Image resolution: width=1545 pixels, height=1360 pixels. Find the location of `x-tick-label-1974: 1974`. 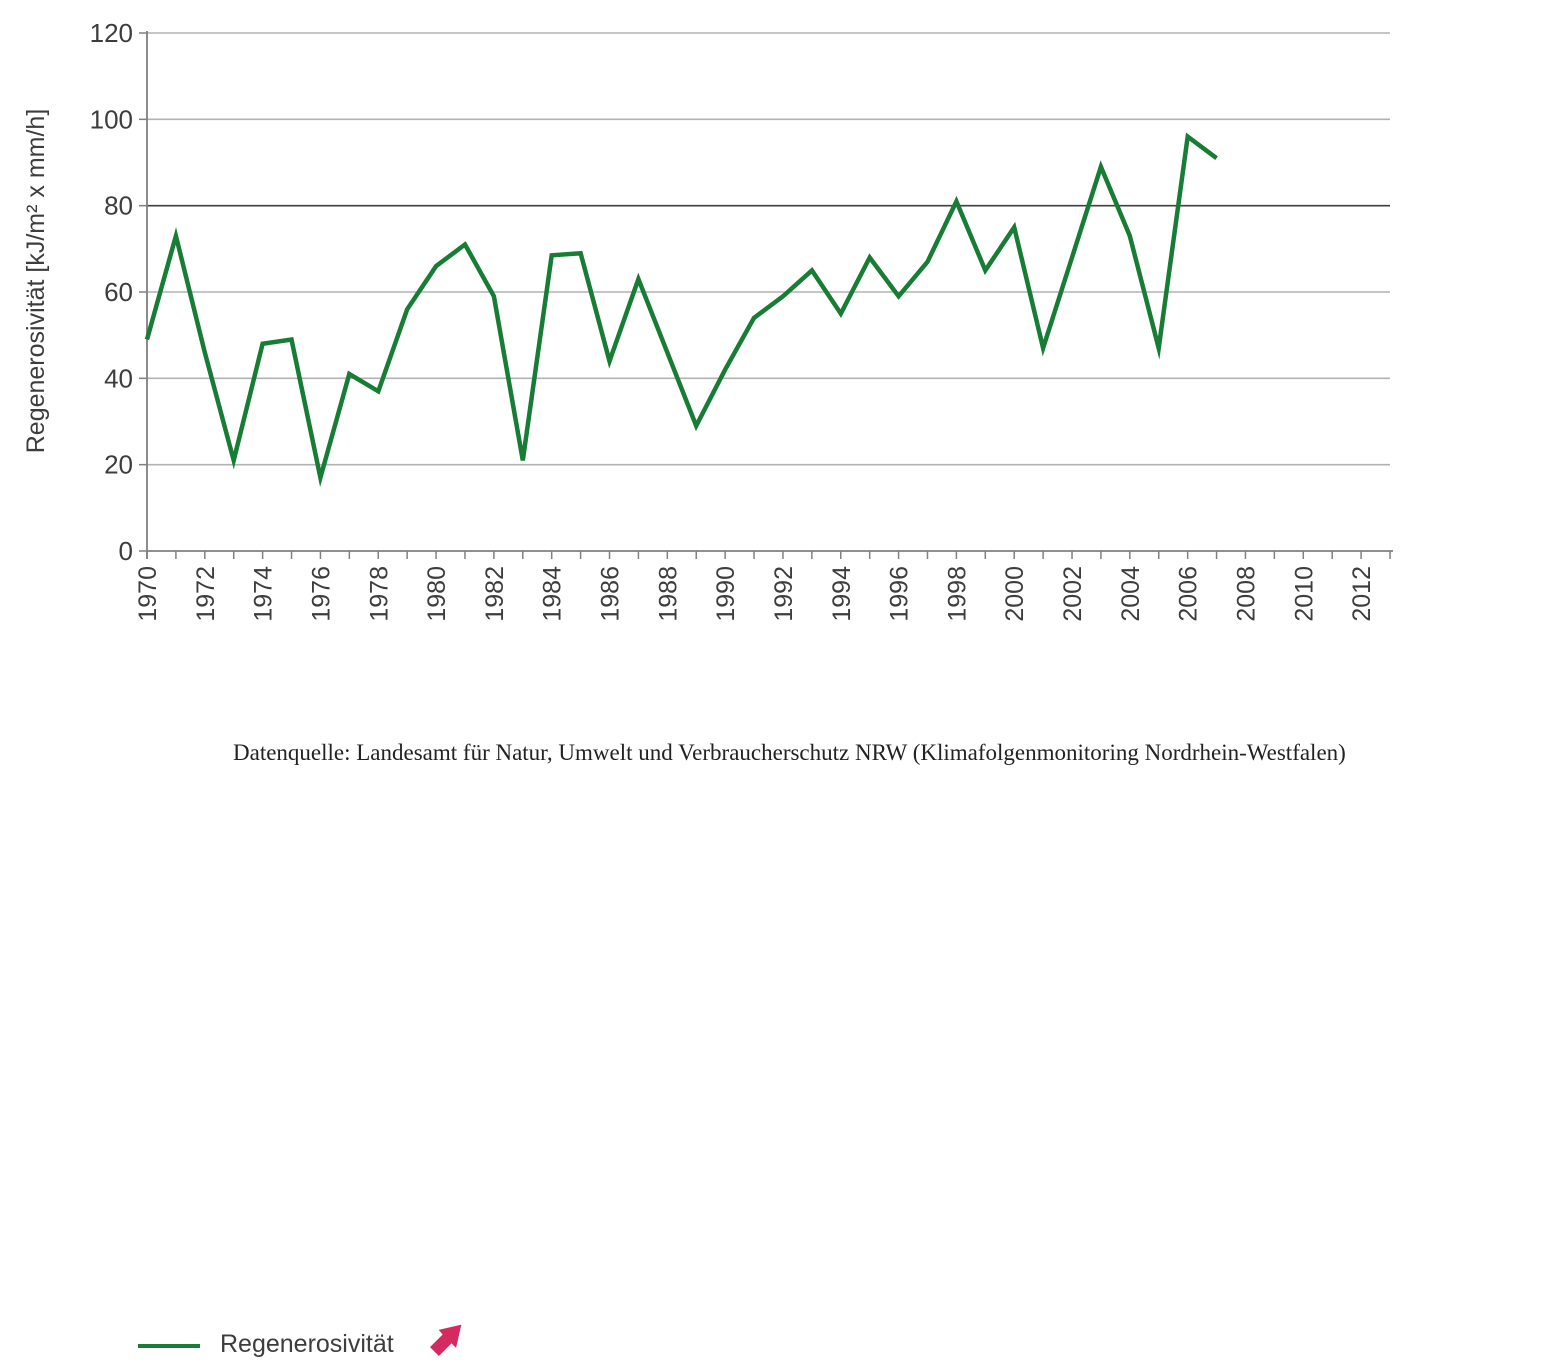

x-tick-label-1974: 1974 is located at coordinates (264, 594).